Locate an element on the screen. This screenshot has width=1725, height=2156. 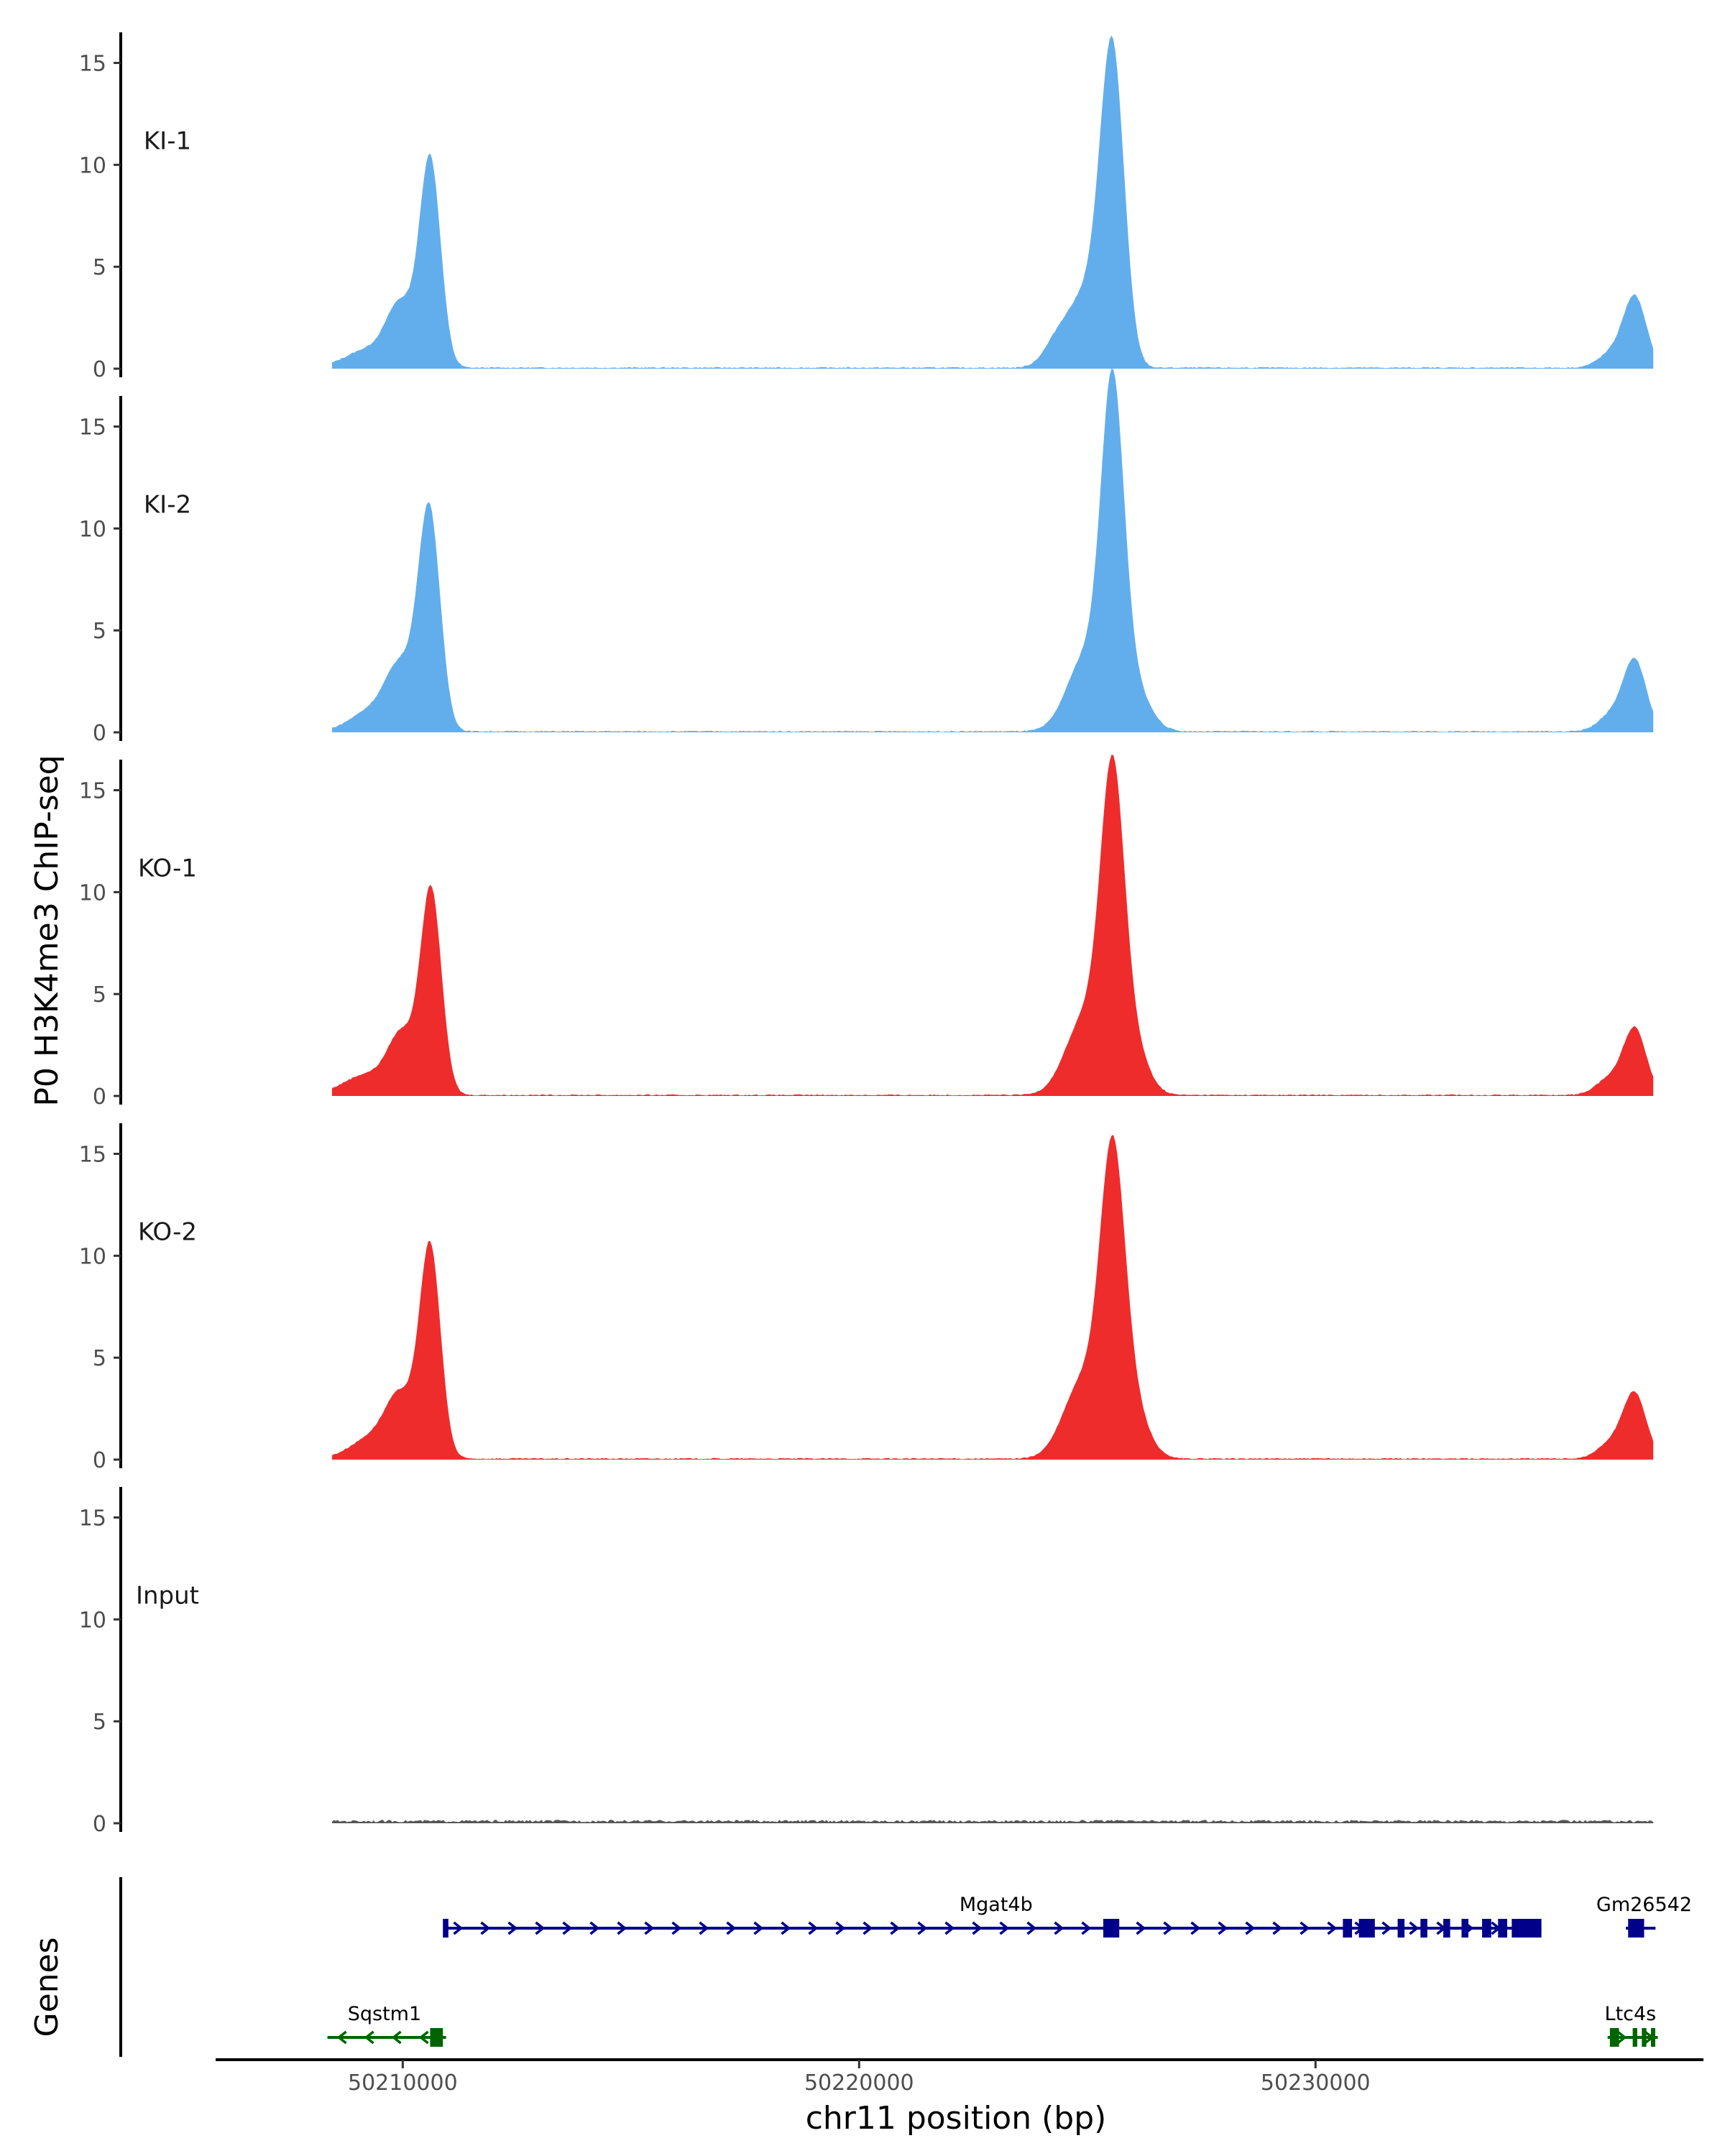
genes-panel: Mgat4b Gm26542 Sqstm1 Ltc4s is located at coordinates (905, 1967).